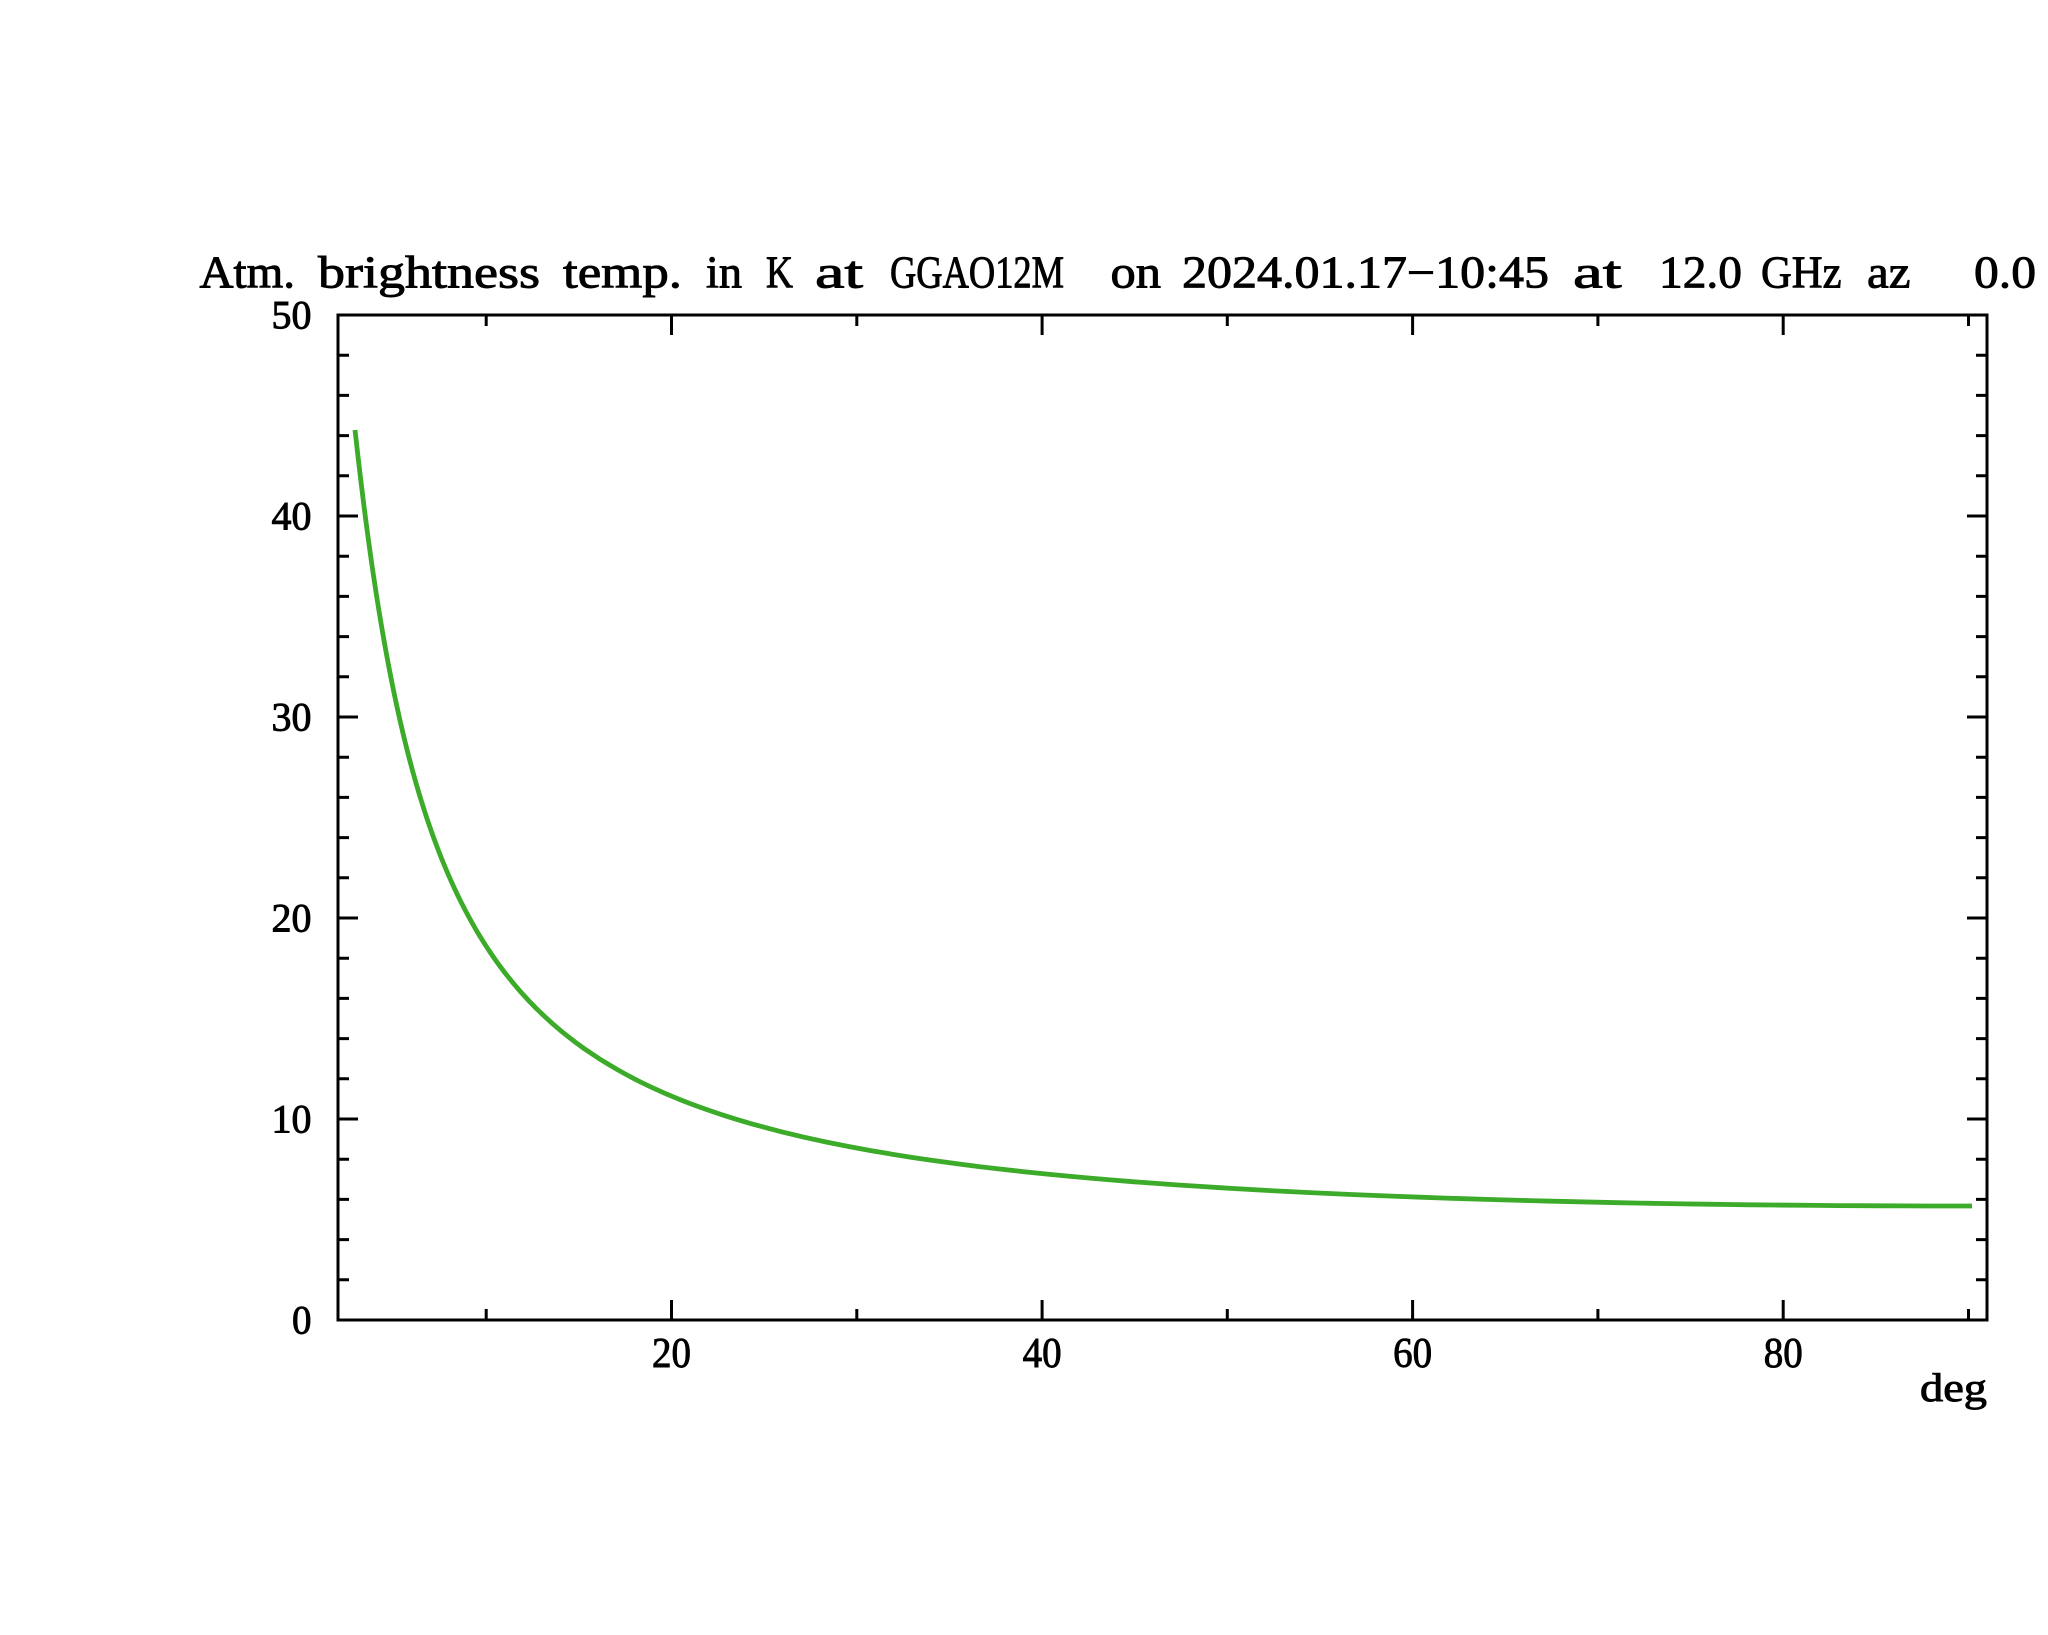 This screenshot has width=2048, height=1635. I want to click on svg-text: K, so click(779, 273).